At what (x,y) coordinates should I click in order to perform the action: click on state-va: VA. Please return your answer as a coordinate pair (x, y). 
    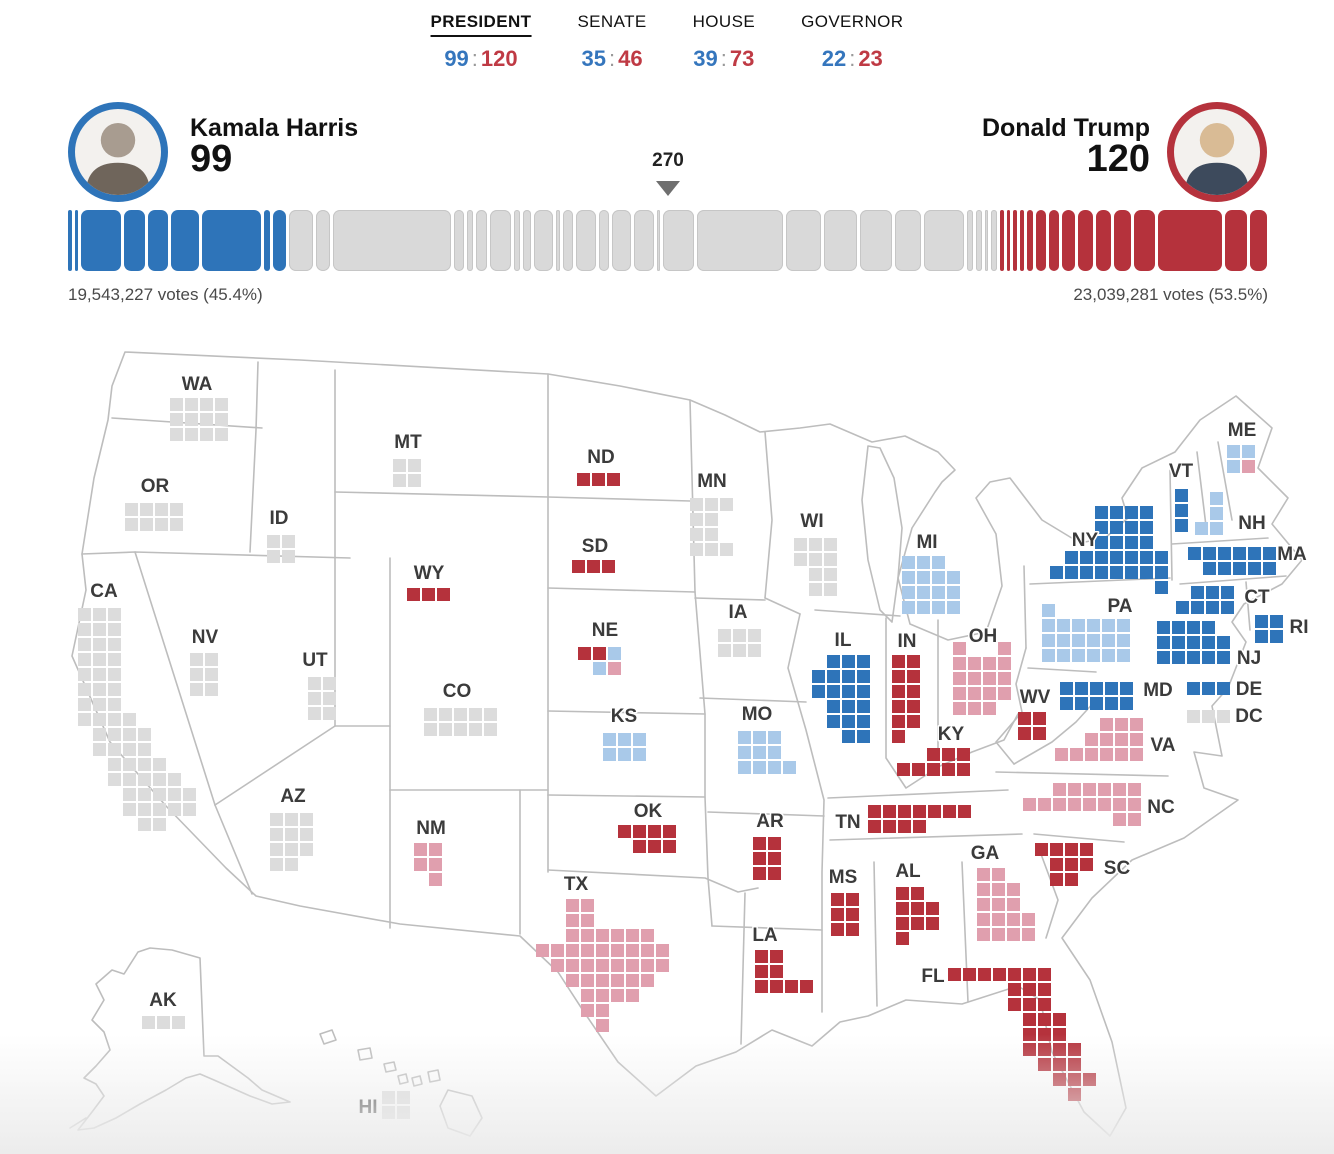
    Looking at the image, I should click on (1116, 739).